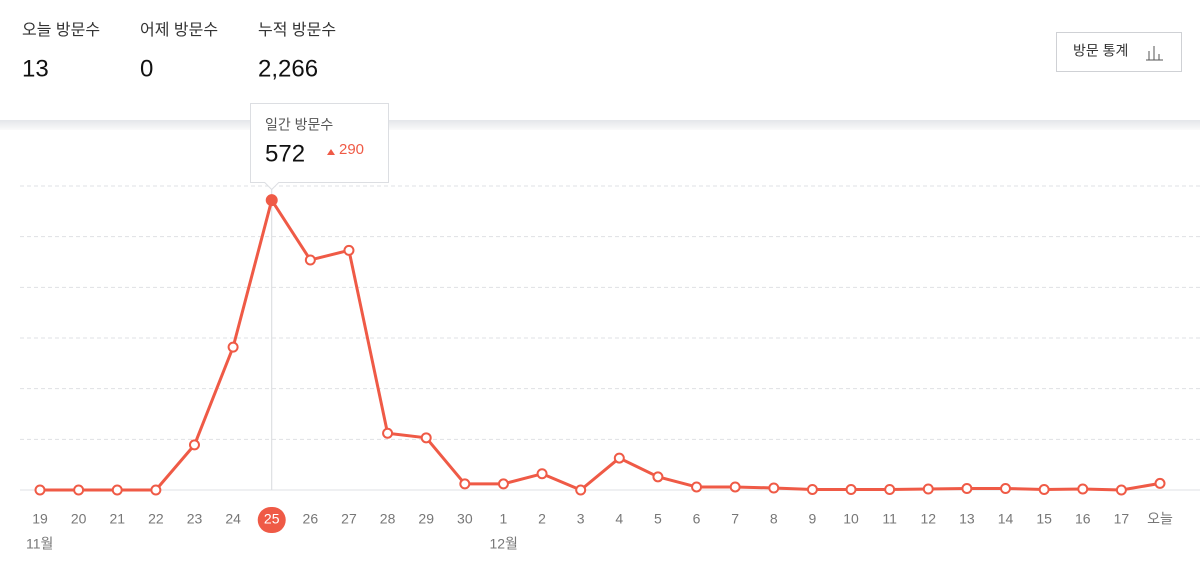 The height and width of the screenshot is (576, 1200). What do you see at coordinates (146, 68) in the screenshot?
I see `stat-value: 0` at bounding box center [146, 68].